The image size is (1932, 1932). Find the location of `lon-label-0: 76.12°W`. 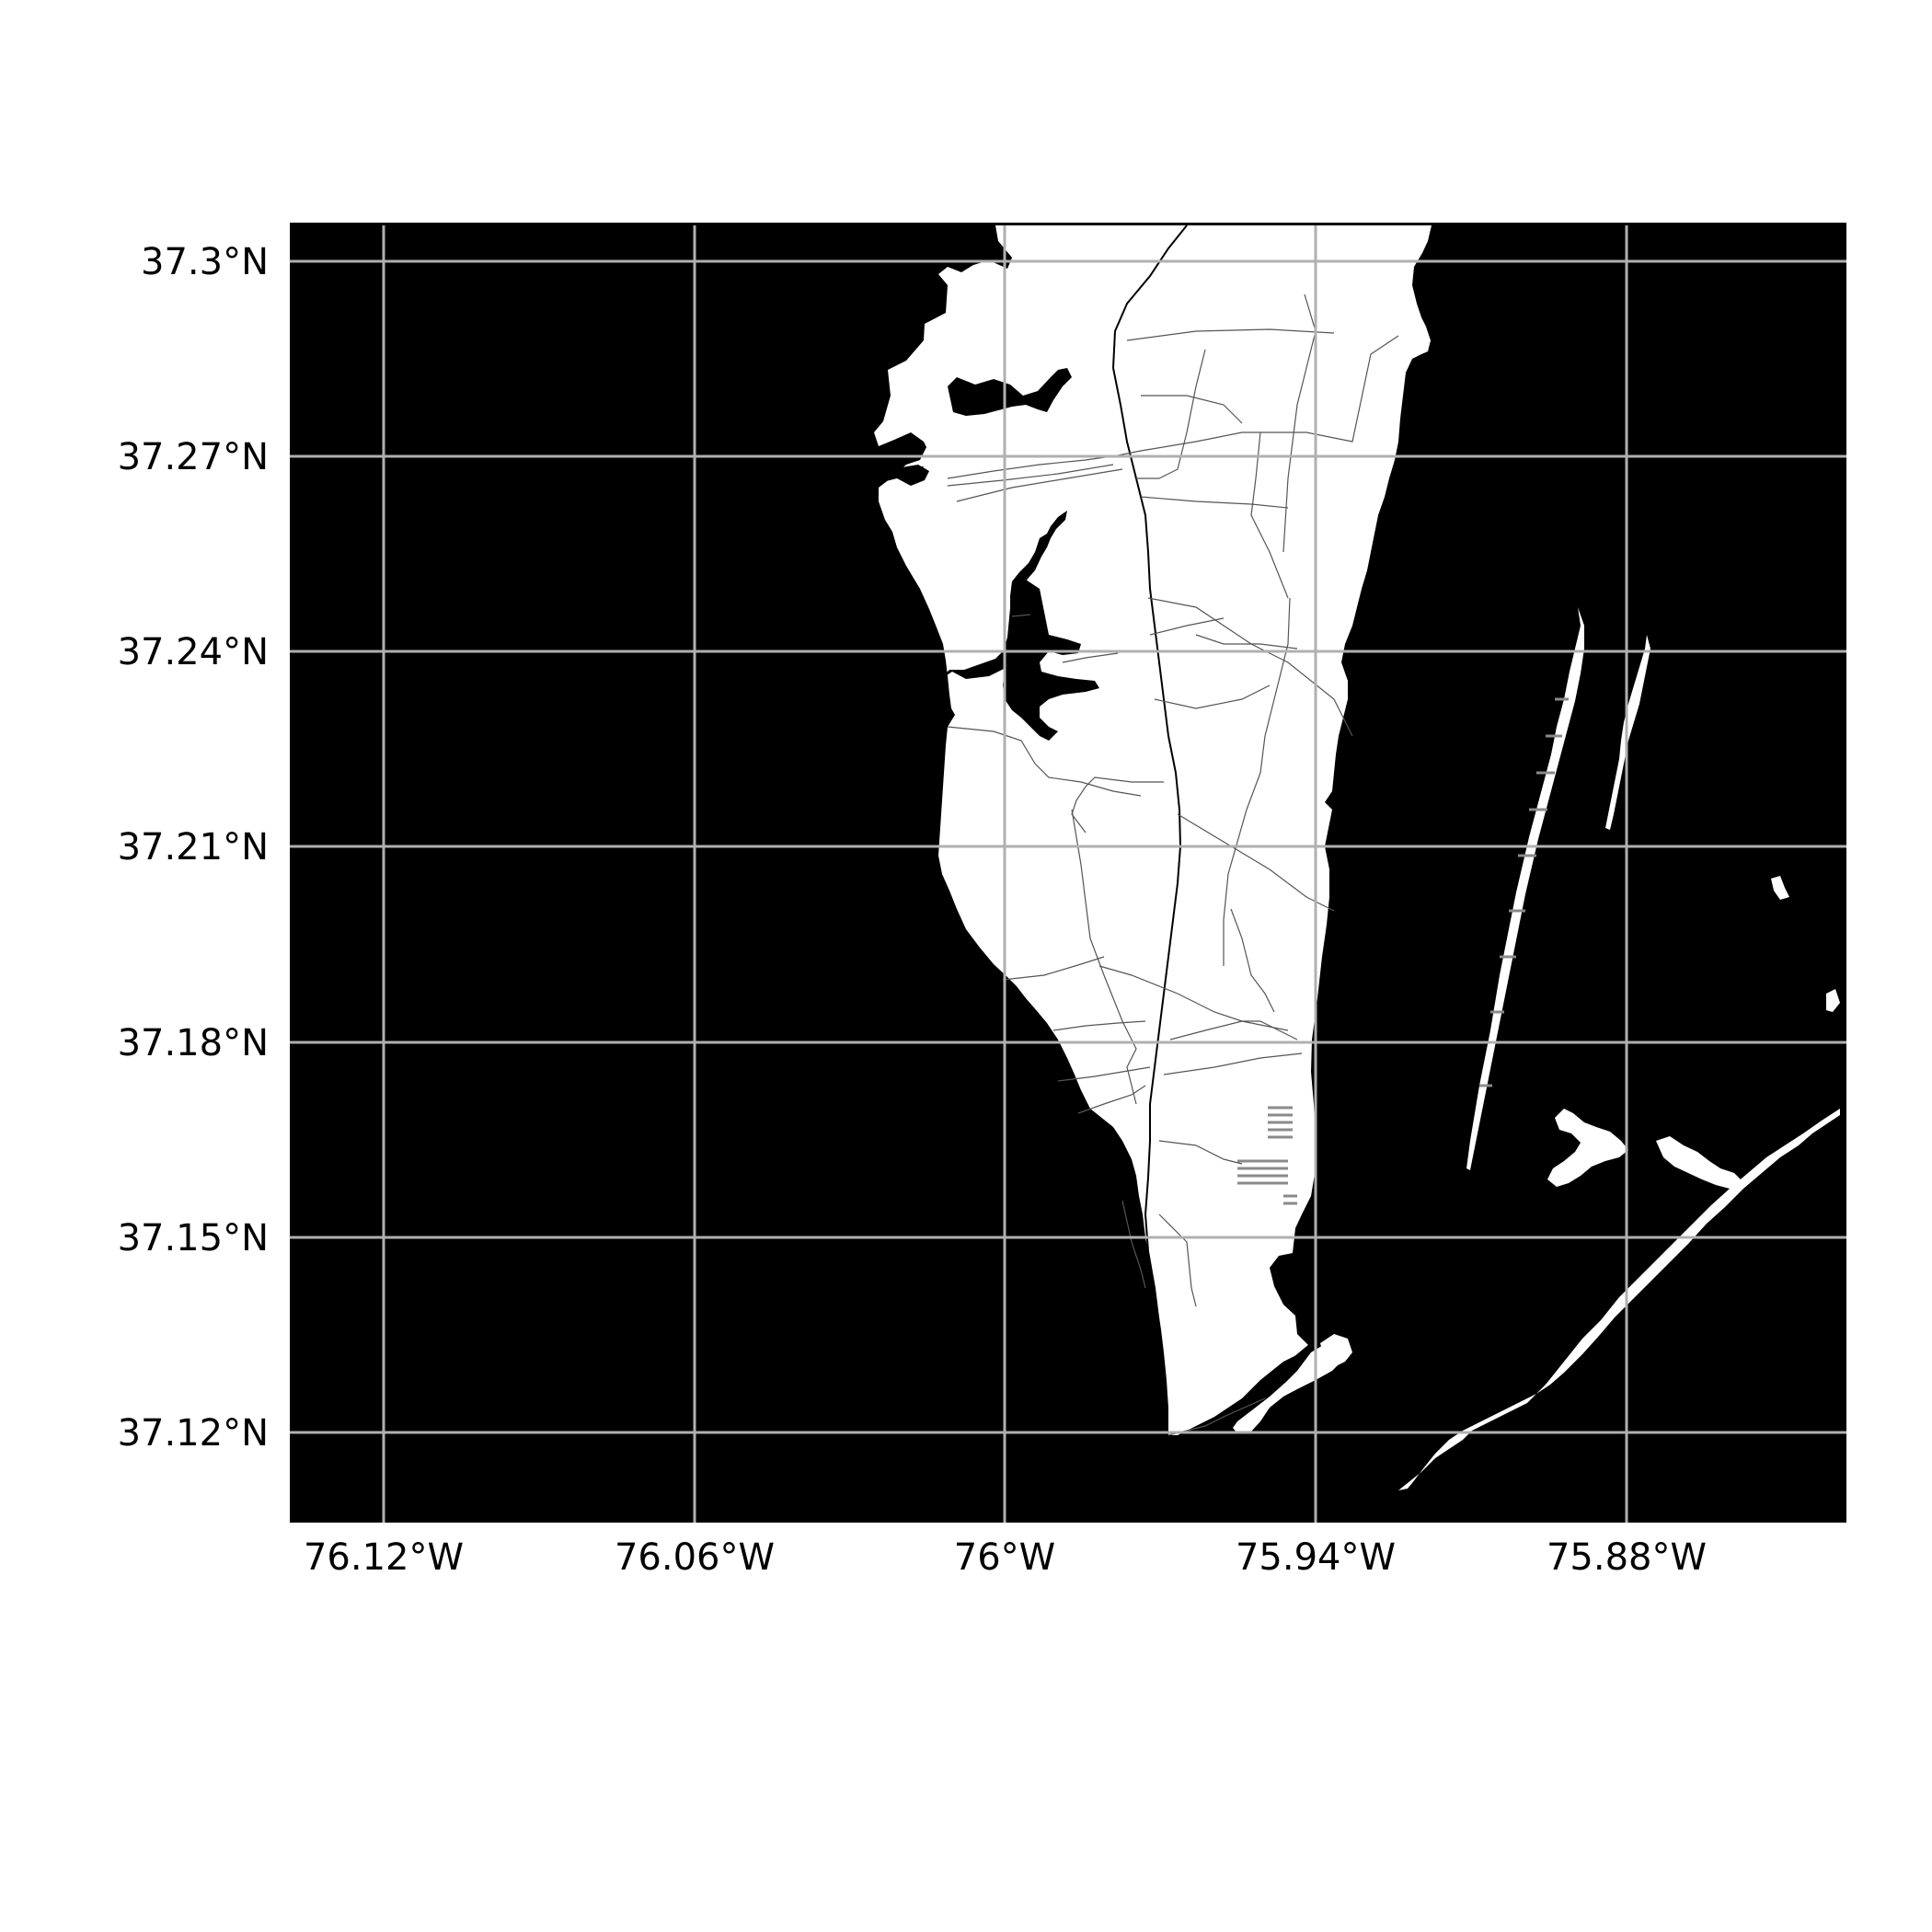

lon-label-0: 76.12°W is located at coordinates (384, 1557).